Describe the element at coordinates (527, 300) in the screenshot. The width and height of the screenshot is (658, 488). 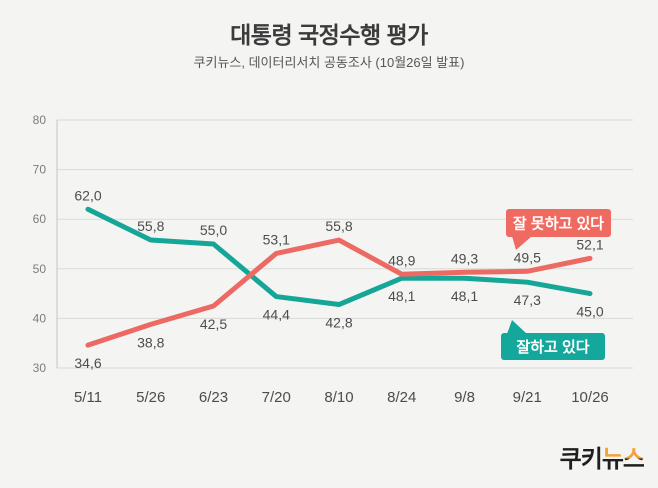
I see `value-label: 47,3` at that location.